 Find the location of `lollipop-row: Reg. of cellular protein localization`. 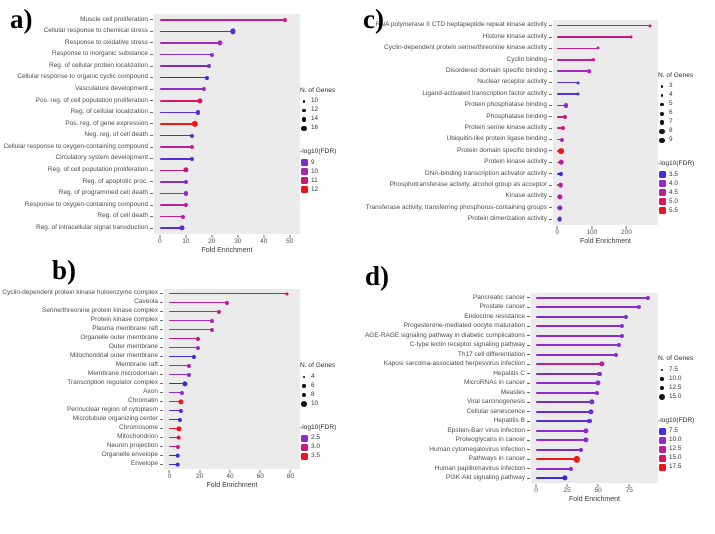

lollipop-row: Reg. of cellular protein localization is located at coordinates (150, 66).